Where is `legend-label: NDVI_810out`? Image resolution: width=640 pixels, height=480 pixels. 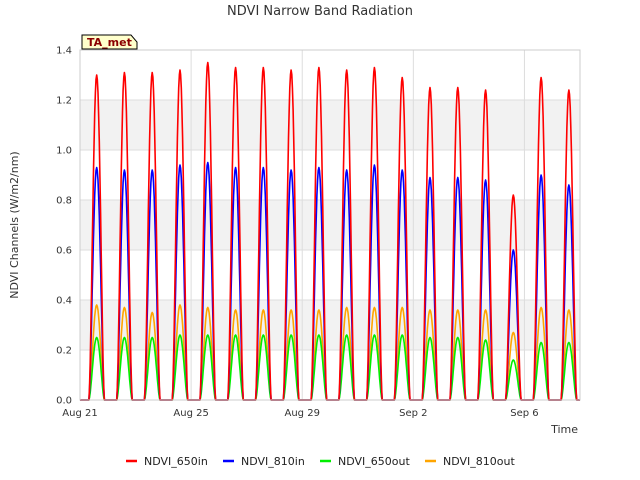
legend-label: NDVI_810out is located at coordinates (479, 461).